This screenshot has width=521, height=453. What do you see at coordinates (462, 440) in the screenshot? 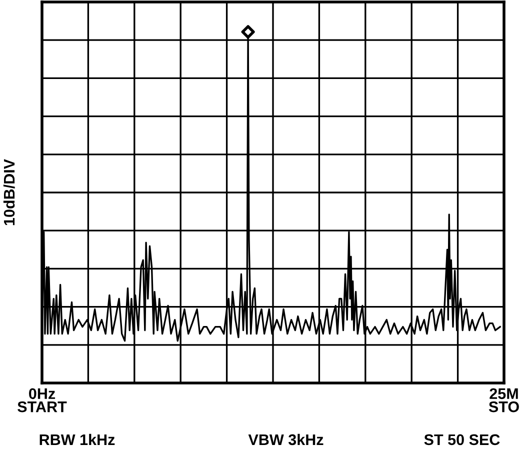
I see `text: ST 50 SEC` at bounding box center [462, 440].